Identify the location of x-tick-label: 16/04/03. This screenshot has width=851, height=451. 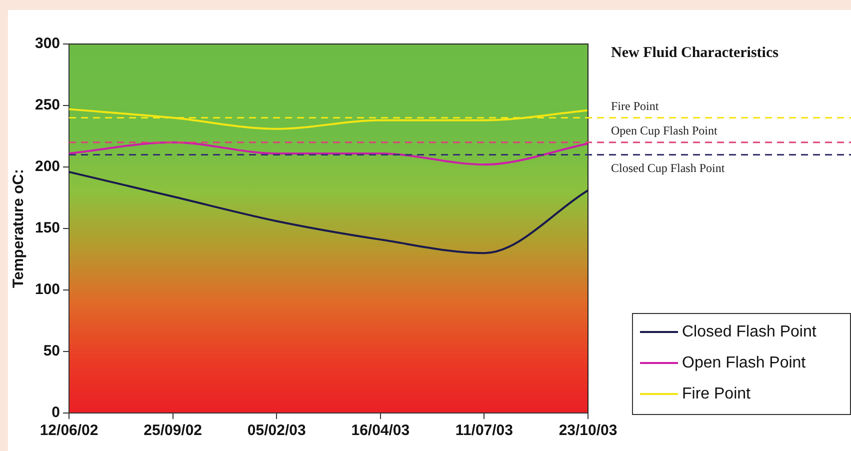
(380, 431).